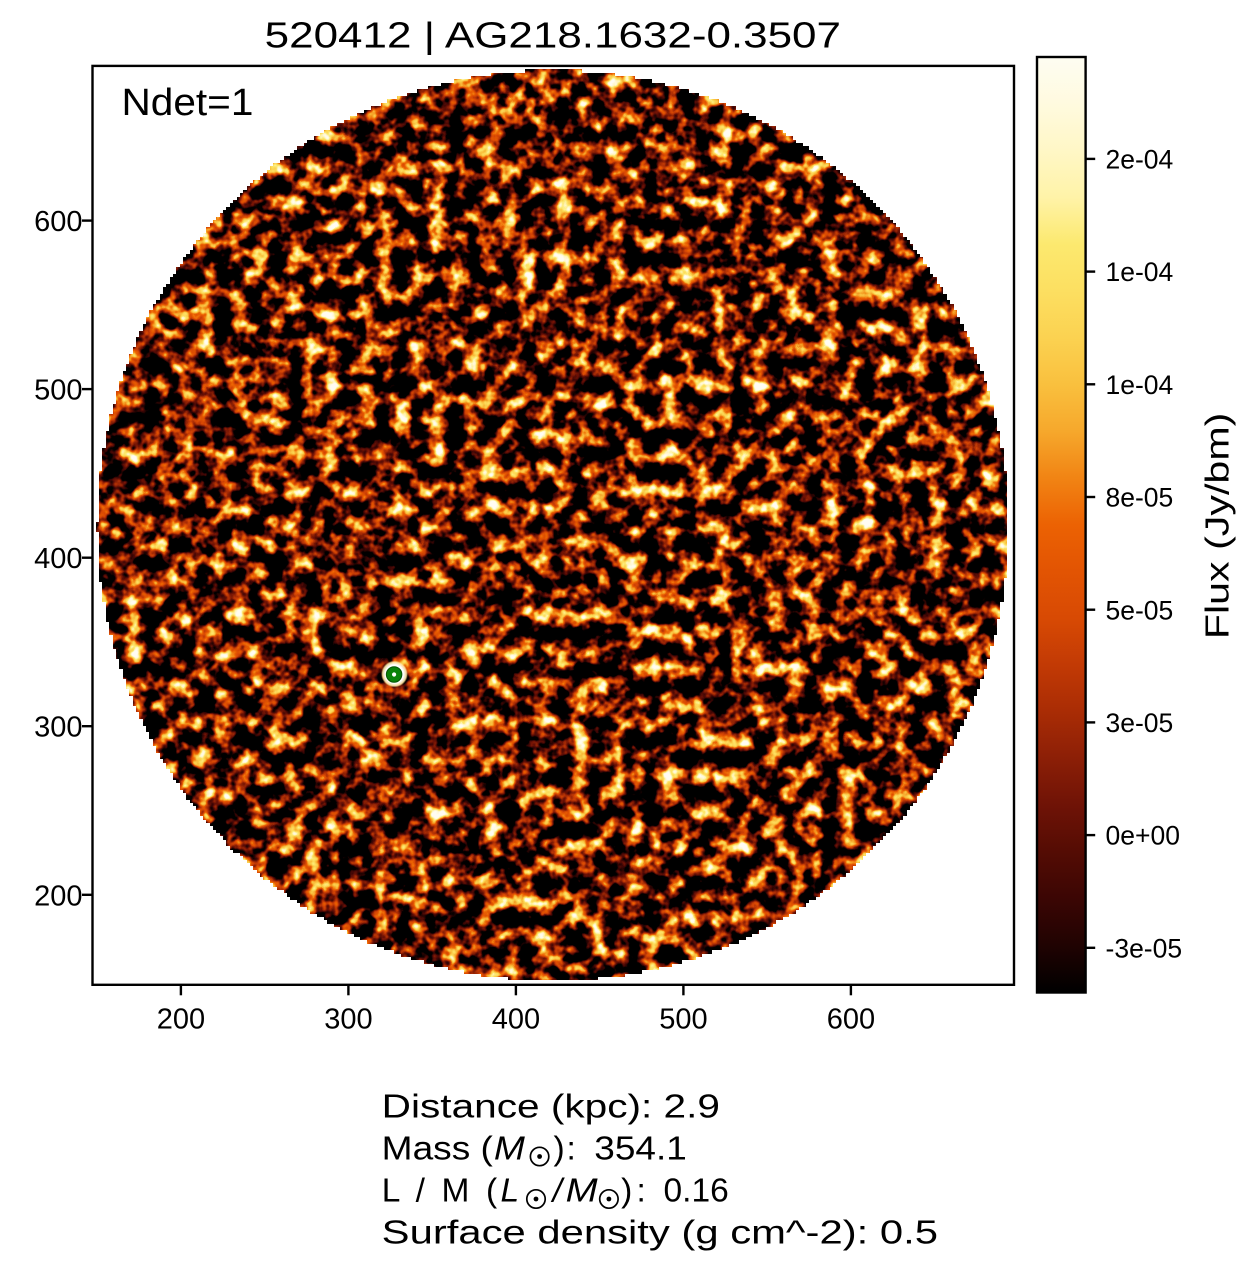 The width and height of the screenshot is (1257, 1267). I want to click on svg-text: 2e-04, so click(1140, 160).